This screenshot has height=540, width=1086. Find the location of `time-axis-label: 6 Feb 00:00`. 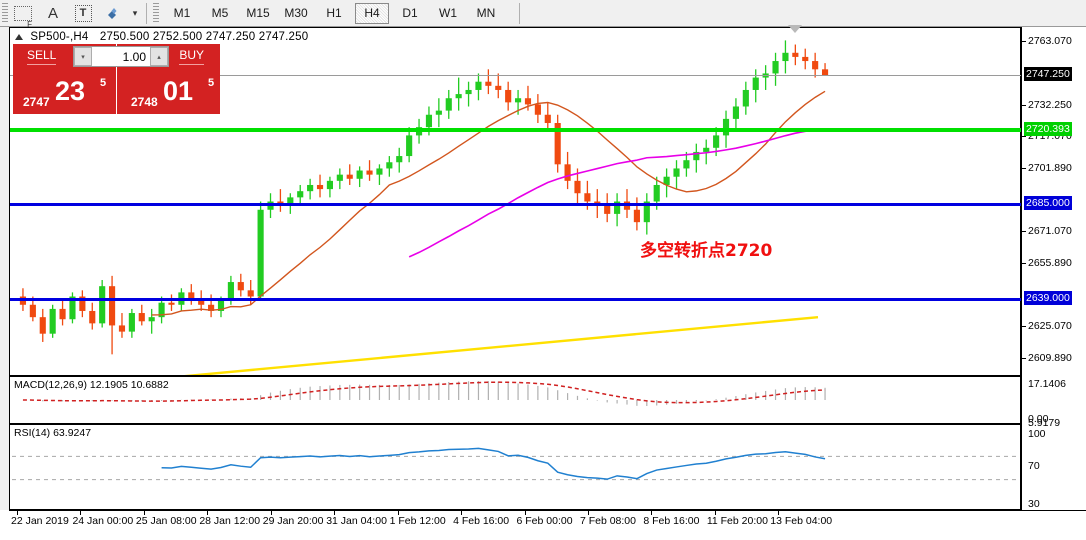

time-axis-label: 6 Feb 00:00 is located at coordinates (544, 521).